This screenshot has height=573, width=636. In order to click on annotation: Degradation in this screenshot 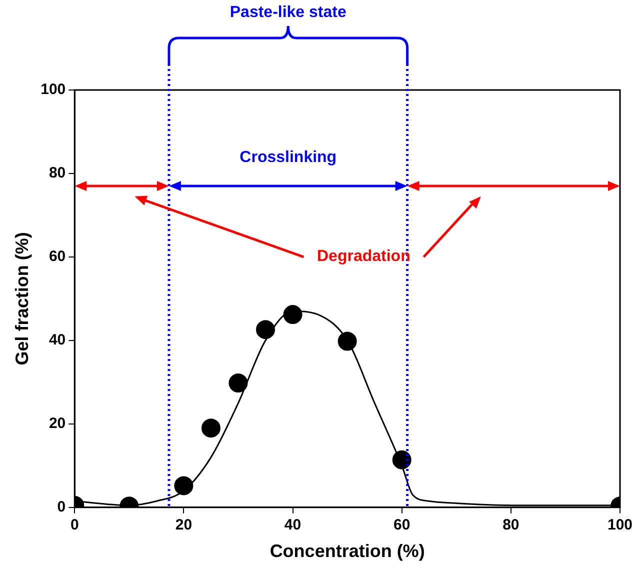, I will do `click(363, 257)`.